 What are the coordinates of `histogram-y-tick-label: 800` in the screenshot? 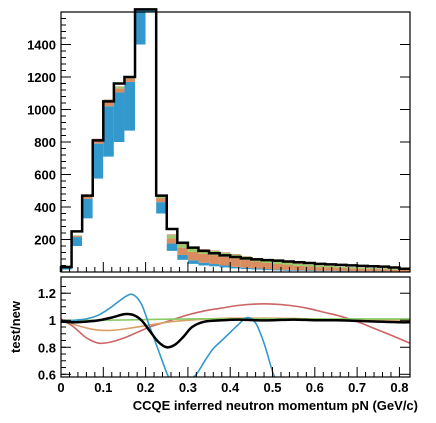 It's located at (45, 142).